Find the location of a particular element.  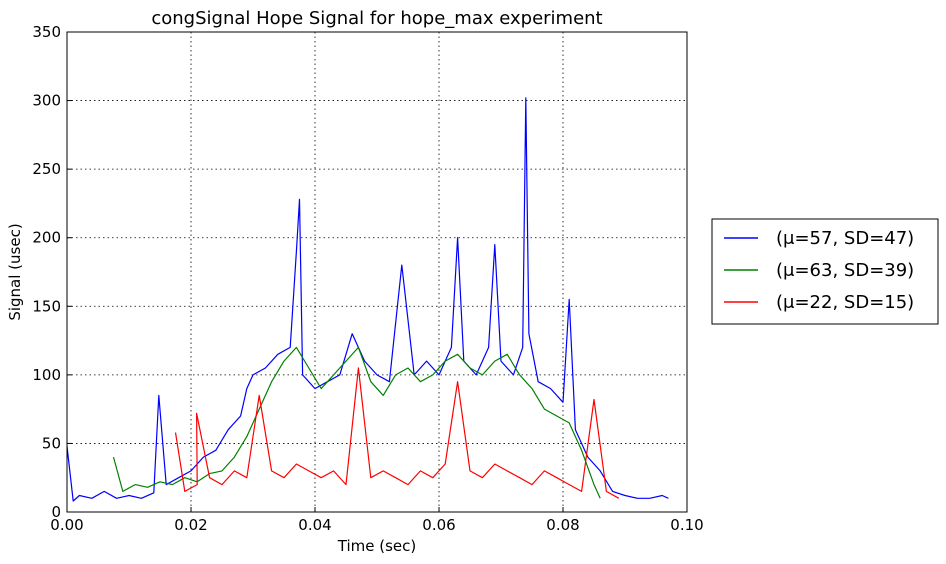

y-tick-label: 300 is located at coordinates (46, 101).